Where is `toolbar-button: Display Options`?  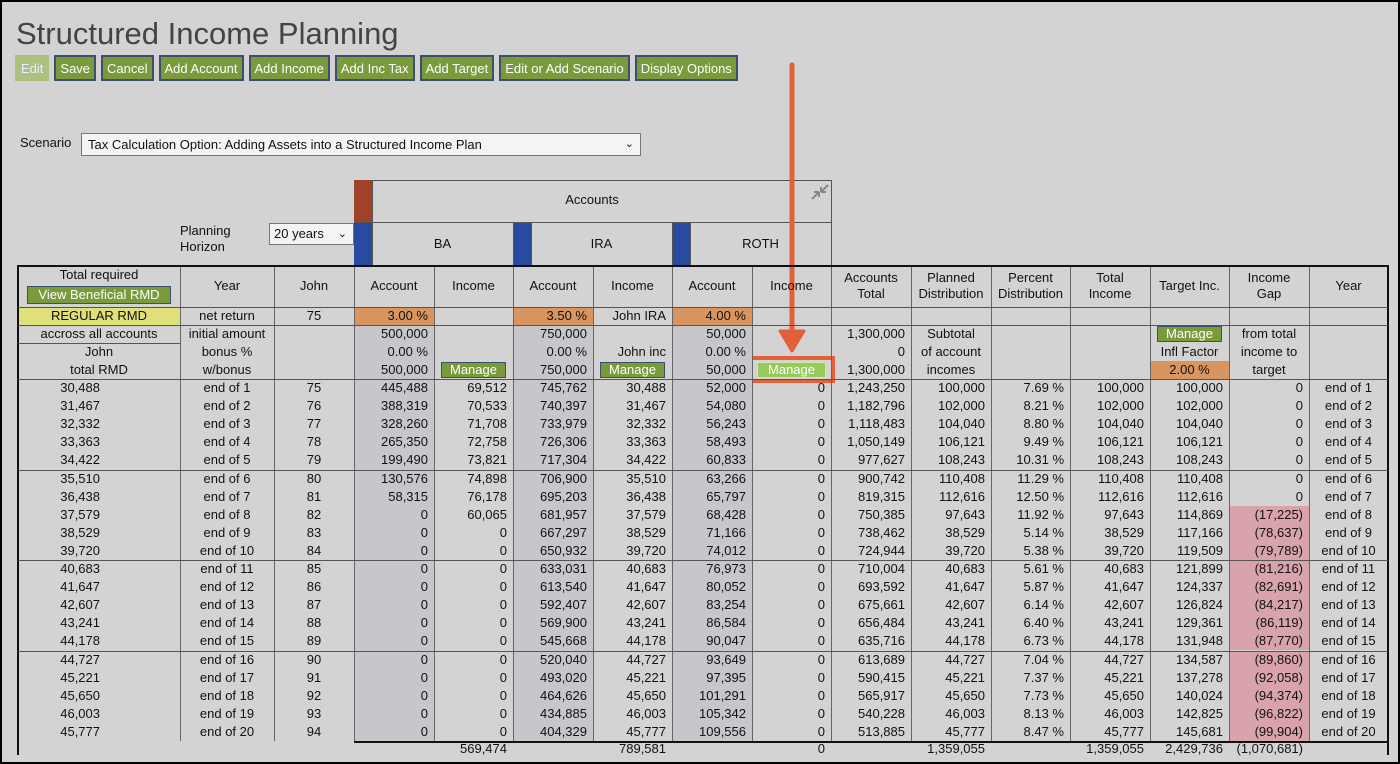
toolbar-button: Display Options is located at coordinates (686, 68).